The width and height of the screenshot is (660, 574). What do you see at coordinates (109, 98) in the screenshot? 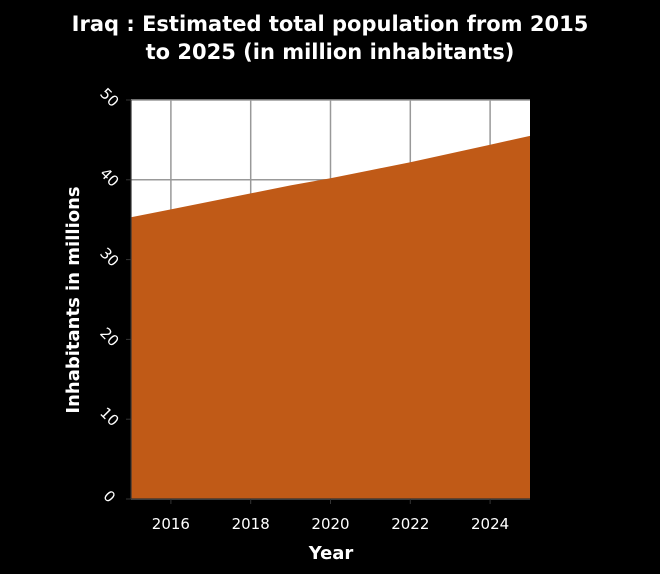
I see `y-tick-label: 50` at bounding box center [109, 98].